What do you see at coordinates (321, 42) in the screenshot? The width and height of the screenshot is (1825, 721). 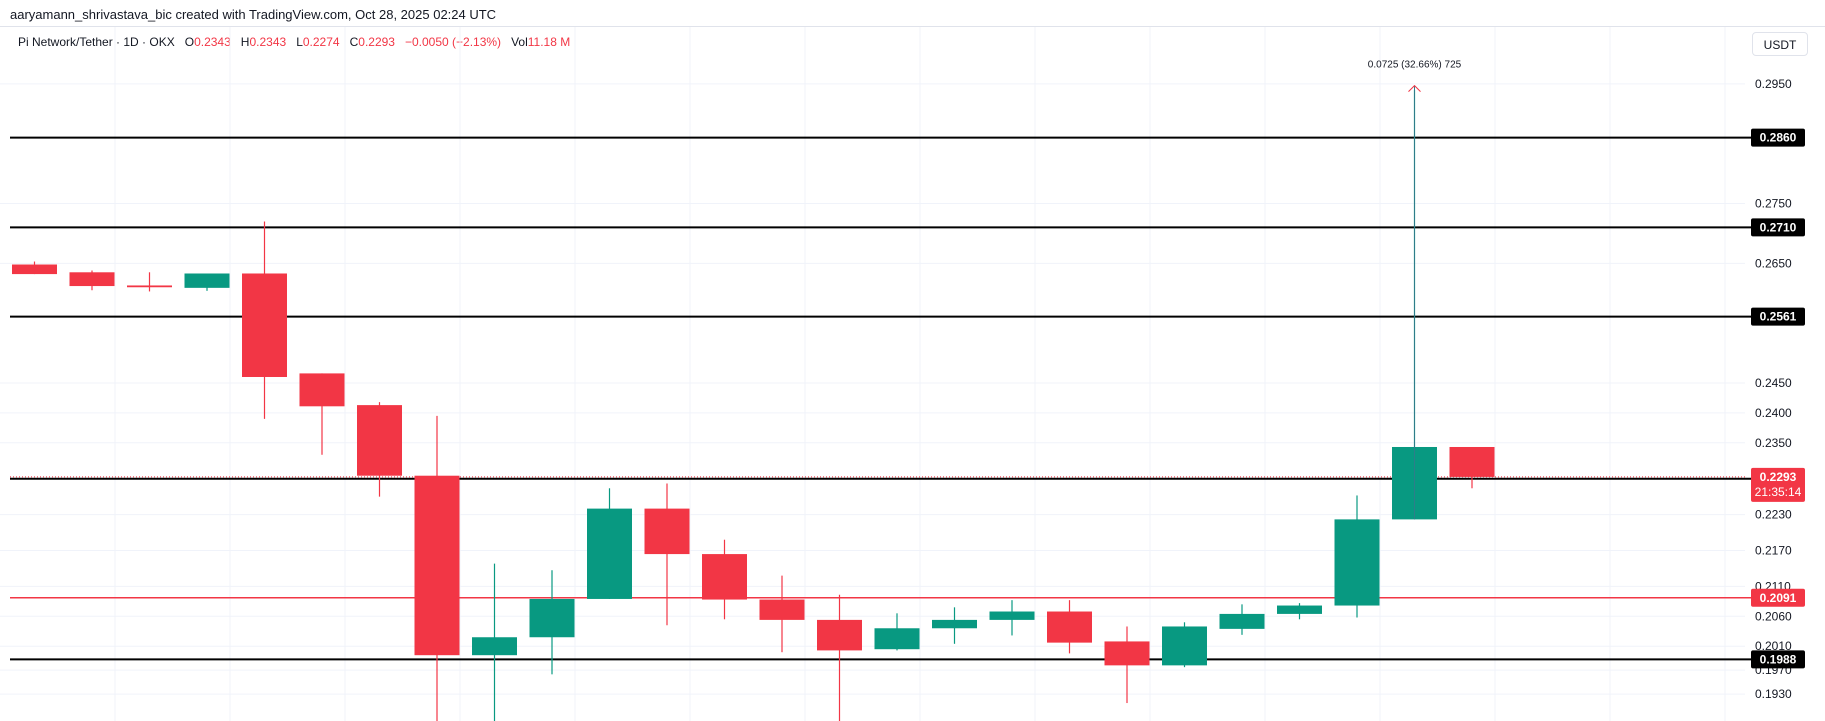 I see `low-value: 0.2274` at bounding box center [321, 42].